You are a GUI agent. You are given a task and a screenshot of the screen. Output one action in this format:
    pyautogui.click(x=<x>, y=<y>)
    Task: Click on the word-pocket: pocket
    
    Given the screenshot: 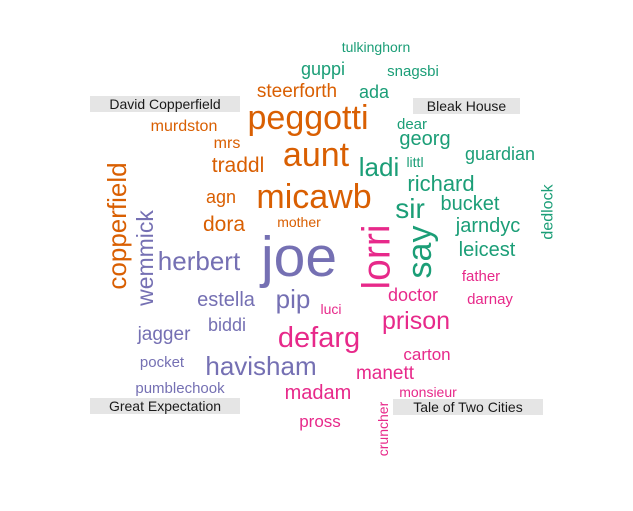 What is the action you would take?
    pyautogui.click(x=162, y=362)
    